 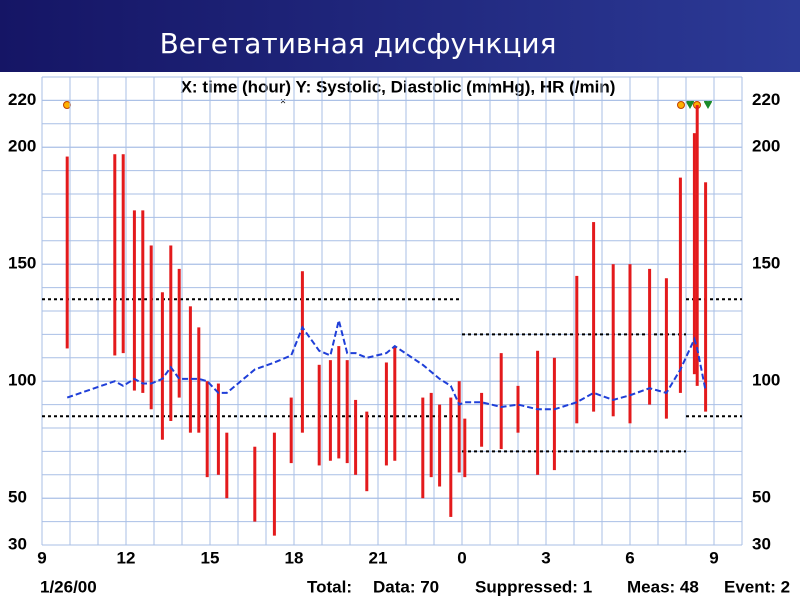 I want to click on event-markers, so click(x=387, y=104).